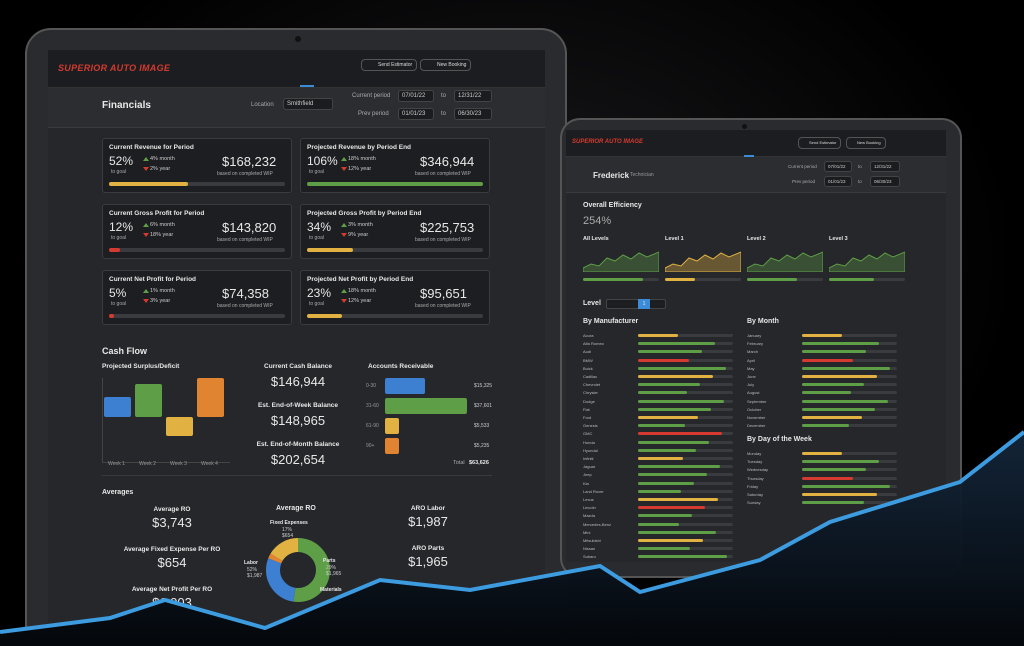 The image size is (1024, 646). What do you see at coordinates (589, 442) in the screenshot?
I see `manufacturer-name: Honda` at bounding box center [589, 442].